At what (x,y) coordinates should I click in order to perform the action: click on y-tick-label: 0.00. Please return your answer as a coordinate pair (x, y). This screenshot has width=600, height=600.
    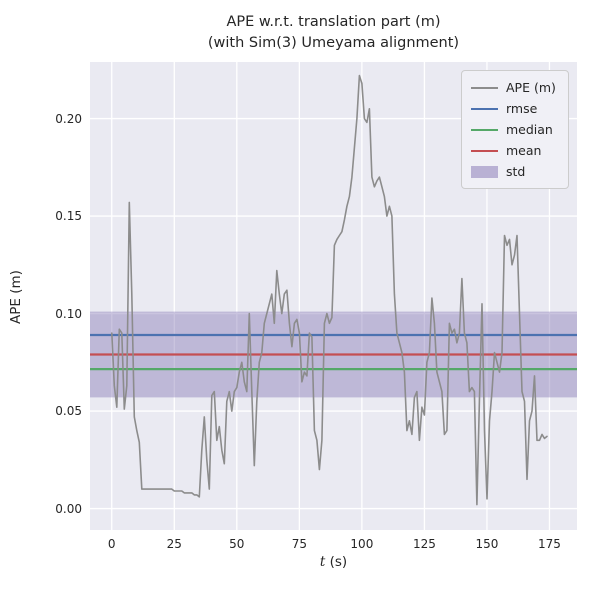
    Looking at the image, I should click on (68, 508).